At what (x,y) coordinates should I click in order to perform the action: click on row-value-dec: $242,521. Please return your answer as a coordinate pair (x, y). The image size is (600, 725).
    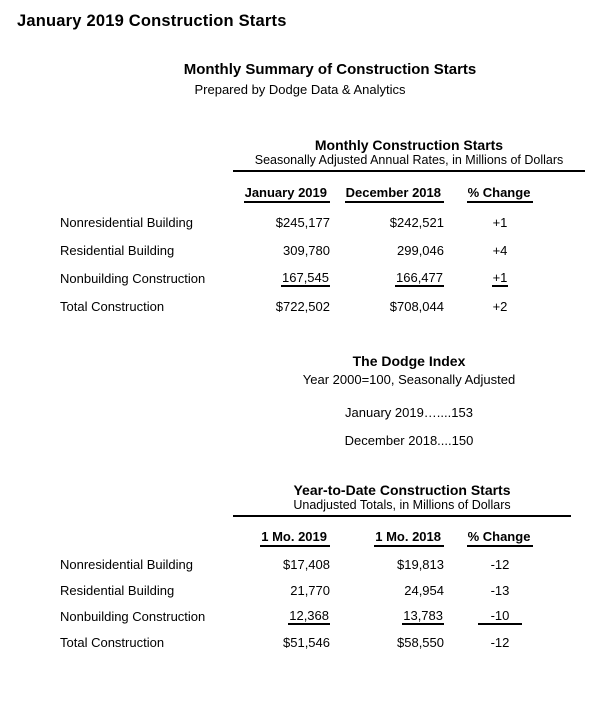
    Looking at the image, I should click on (416, 222).